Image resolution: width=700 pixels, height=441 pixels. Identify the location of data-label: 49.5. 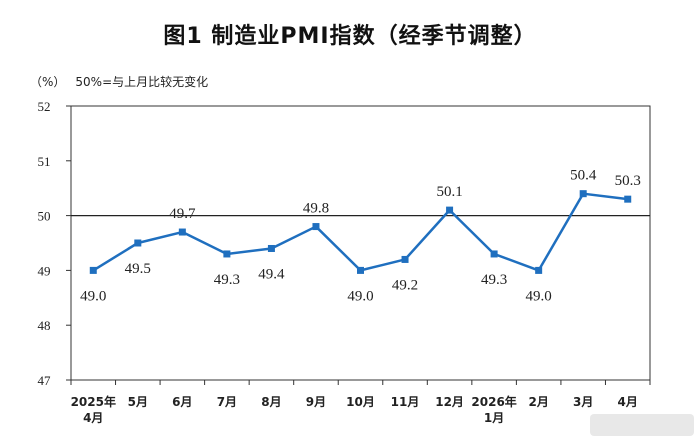
(138, 269).